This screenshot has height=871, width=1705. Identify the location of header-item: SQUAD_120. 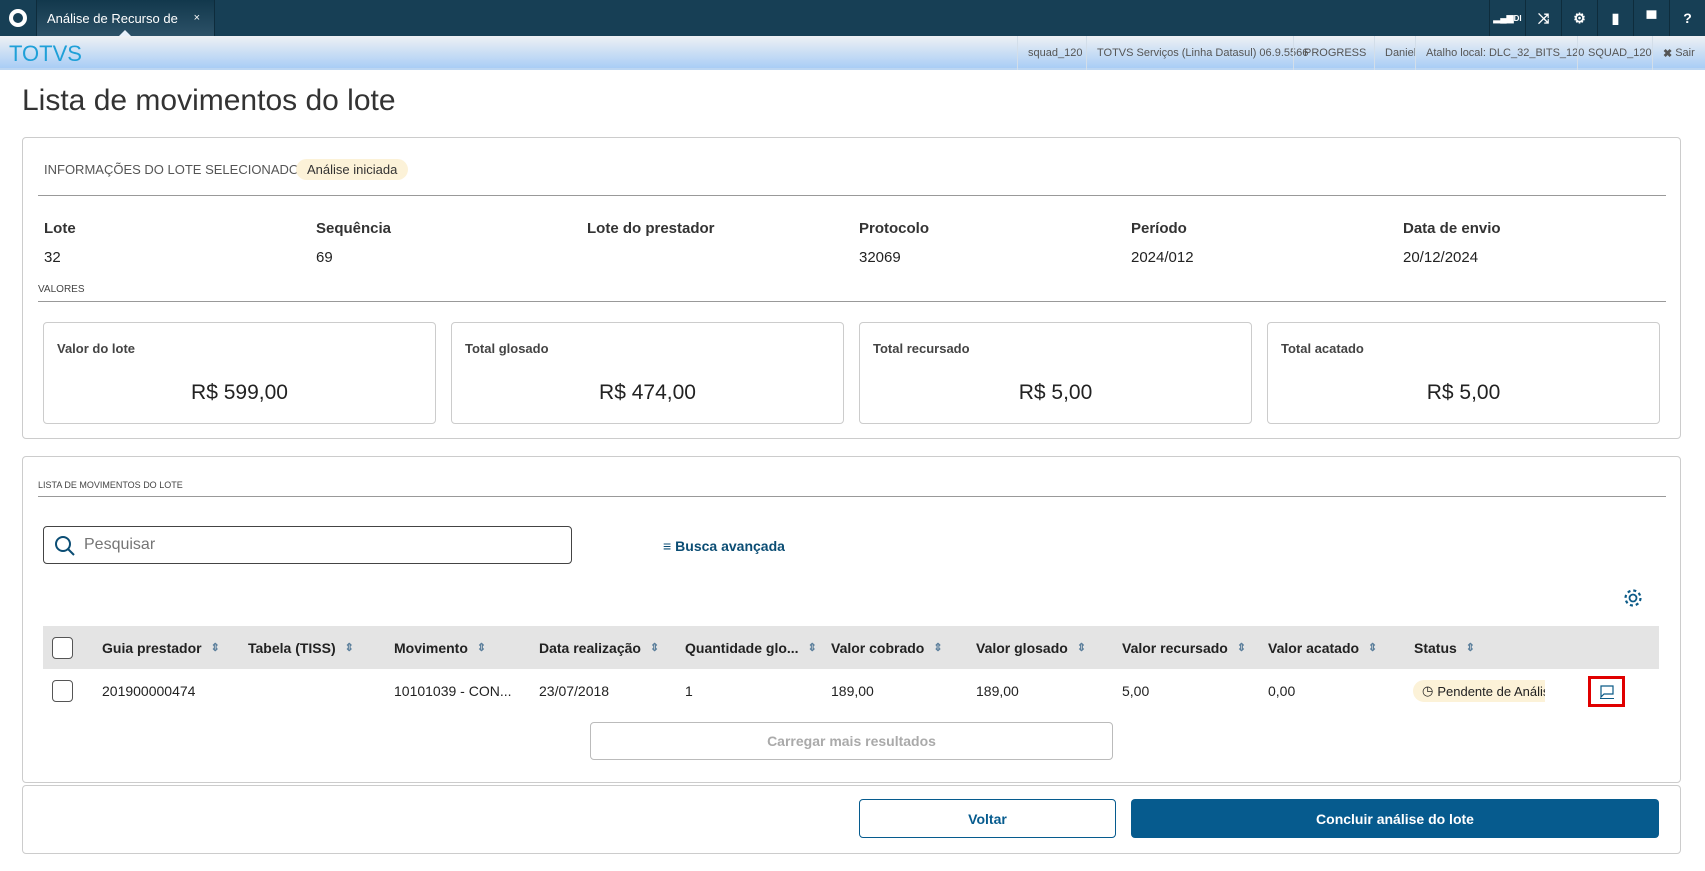
(1619, 53).